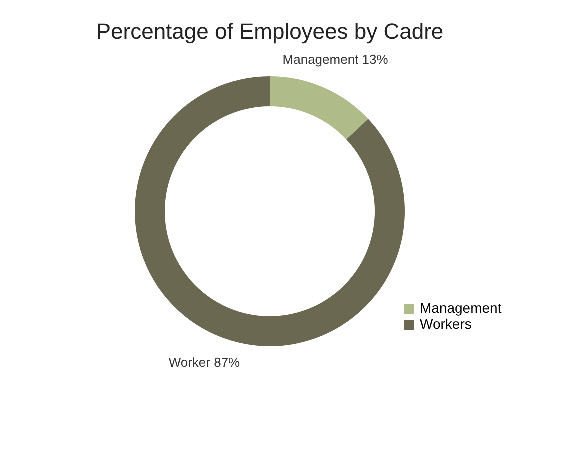  I want to click on legend-label: Workers, so click(446, 324).